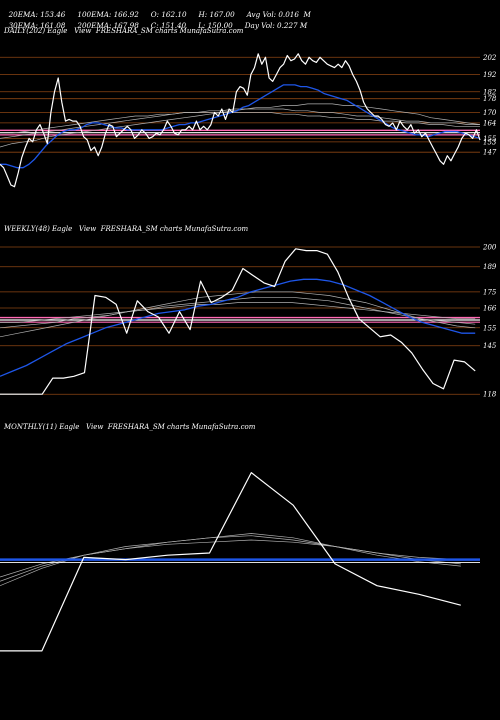 This screenshot has width=500, height=720. Describe the element at coordinates (108, 14) in the screenshot. I see `ema100-label: 100EMA: 166.92` at that location.